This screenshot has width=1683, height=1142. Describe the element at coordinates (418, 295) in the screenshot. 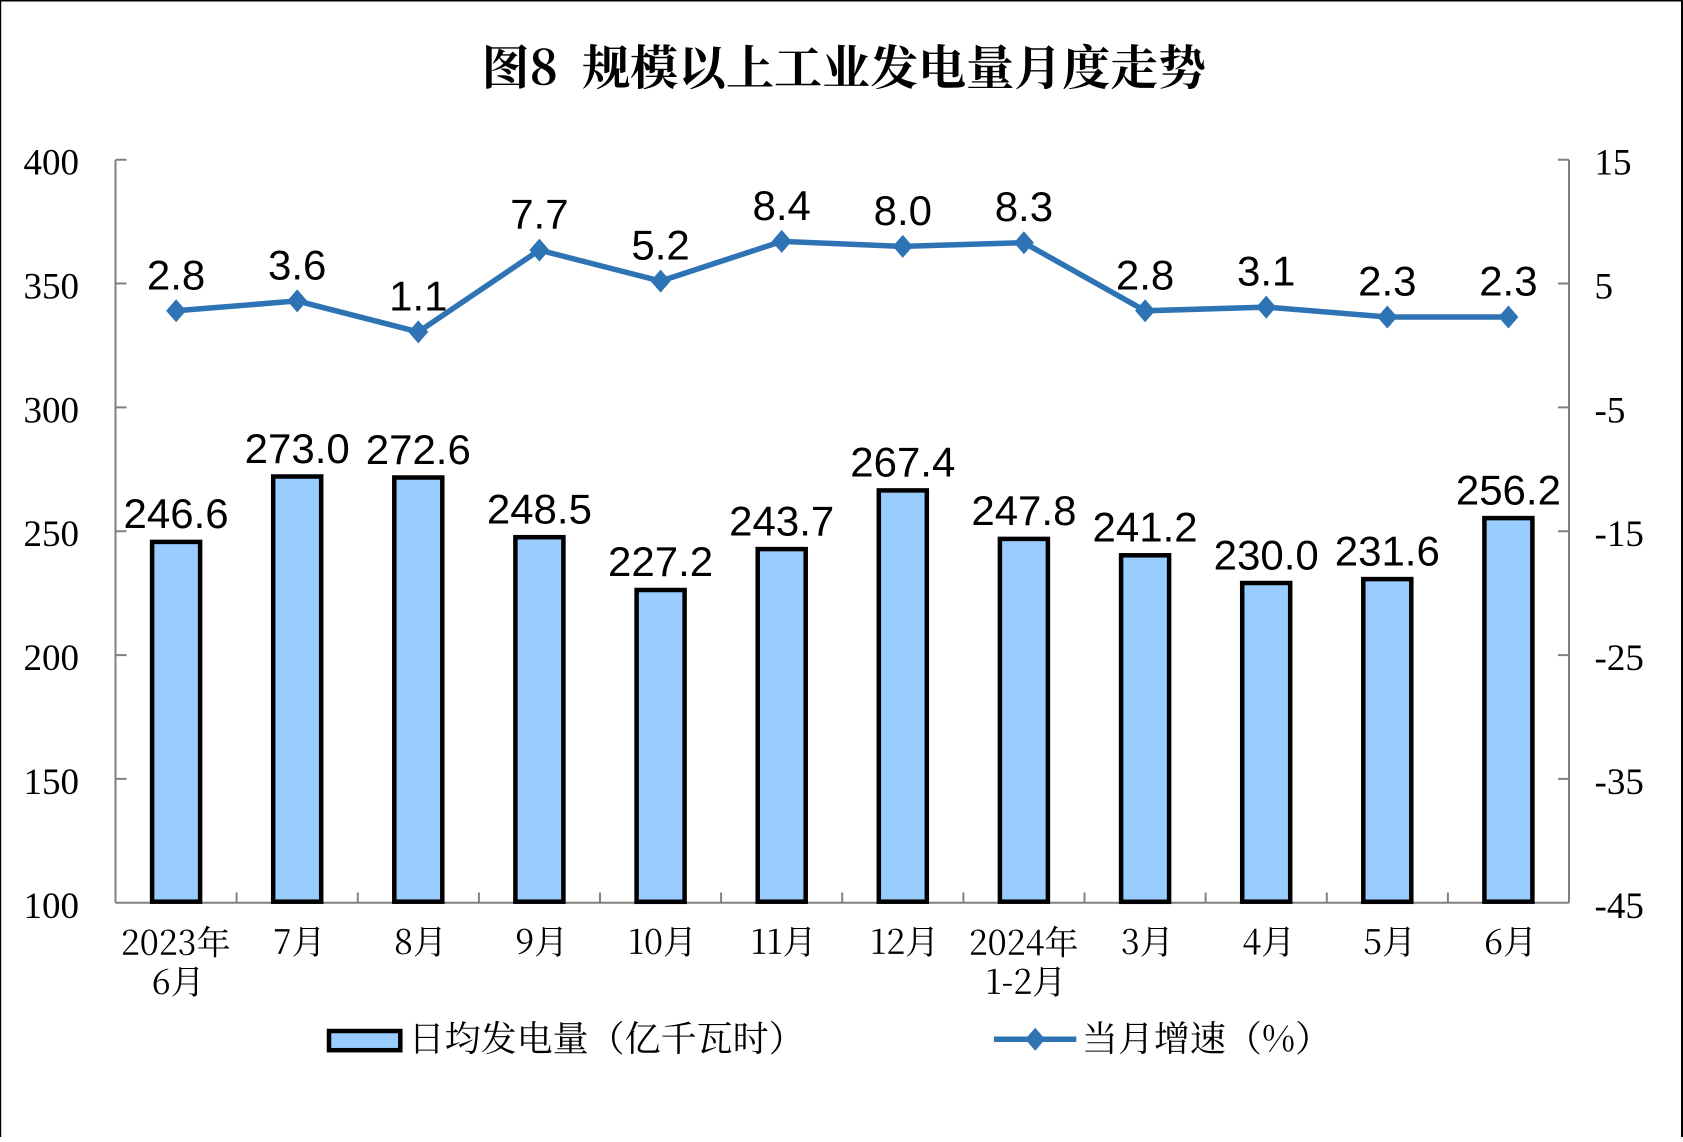

I see `svg-text: 1.1` at that location.